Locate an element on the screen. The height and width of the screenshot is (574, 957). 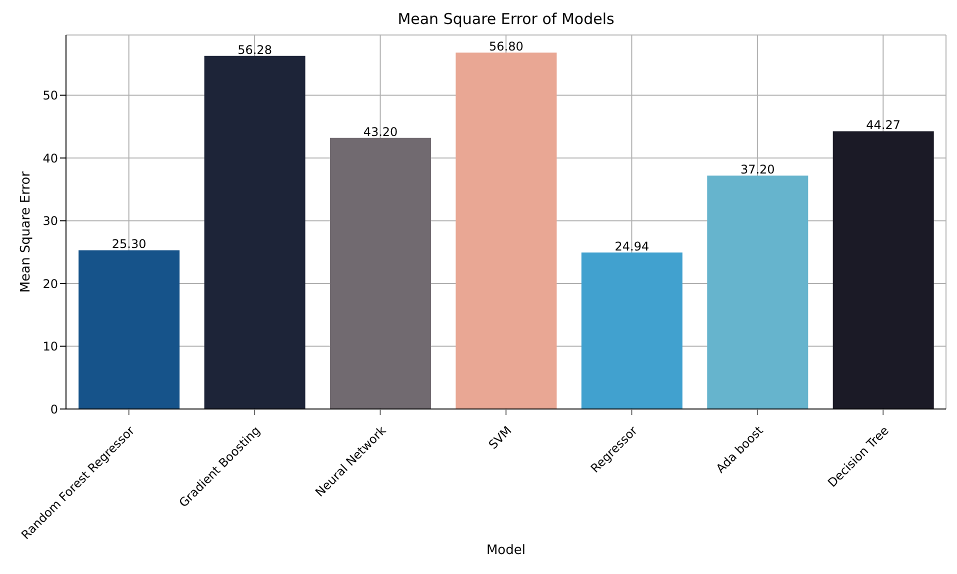
data-label: 37.20 is located at coordinates (757, 169).